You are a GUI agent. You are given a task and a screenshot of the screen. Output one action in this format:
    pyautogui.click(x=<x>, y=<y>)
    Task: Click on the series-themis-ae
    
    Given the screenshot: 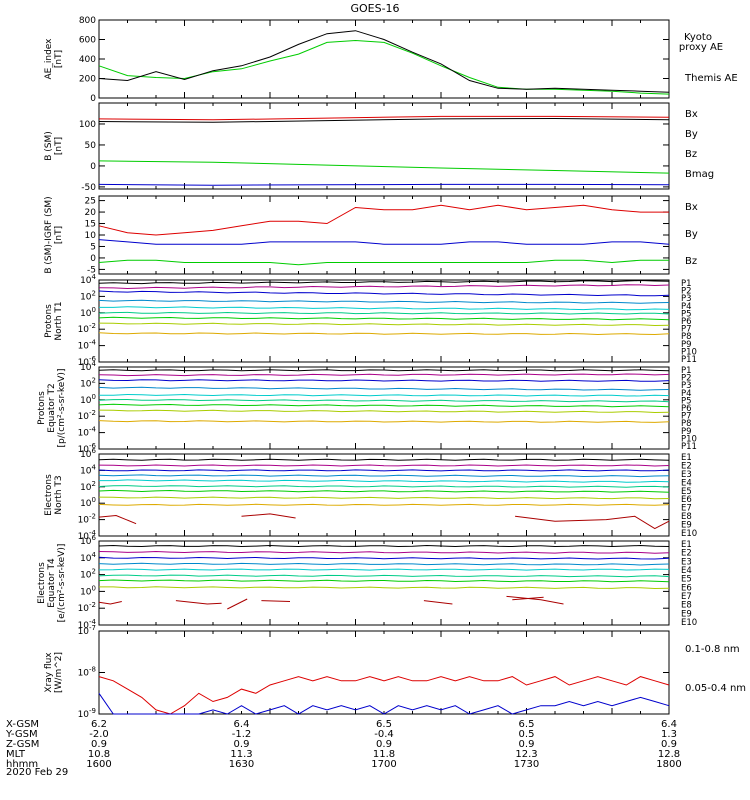 What is the action you would take?
    pyautogui.click(x=384, y=61)
    